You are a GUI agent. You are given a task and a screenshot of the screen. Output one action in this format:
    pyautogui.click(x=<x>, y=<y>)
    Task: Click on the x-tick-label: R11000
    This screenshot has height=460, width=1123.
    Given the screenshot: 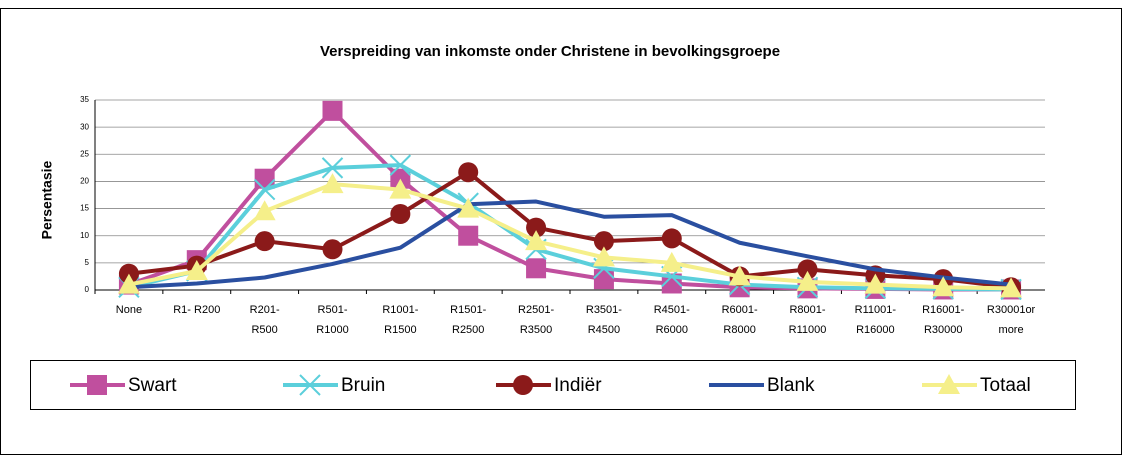 What is the action you would take?
    pyautogui.click(x=808, y=330)
    